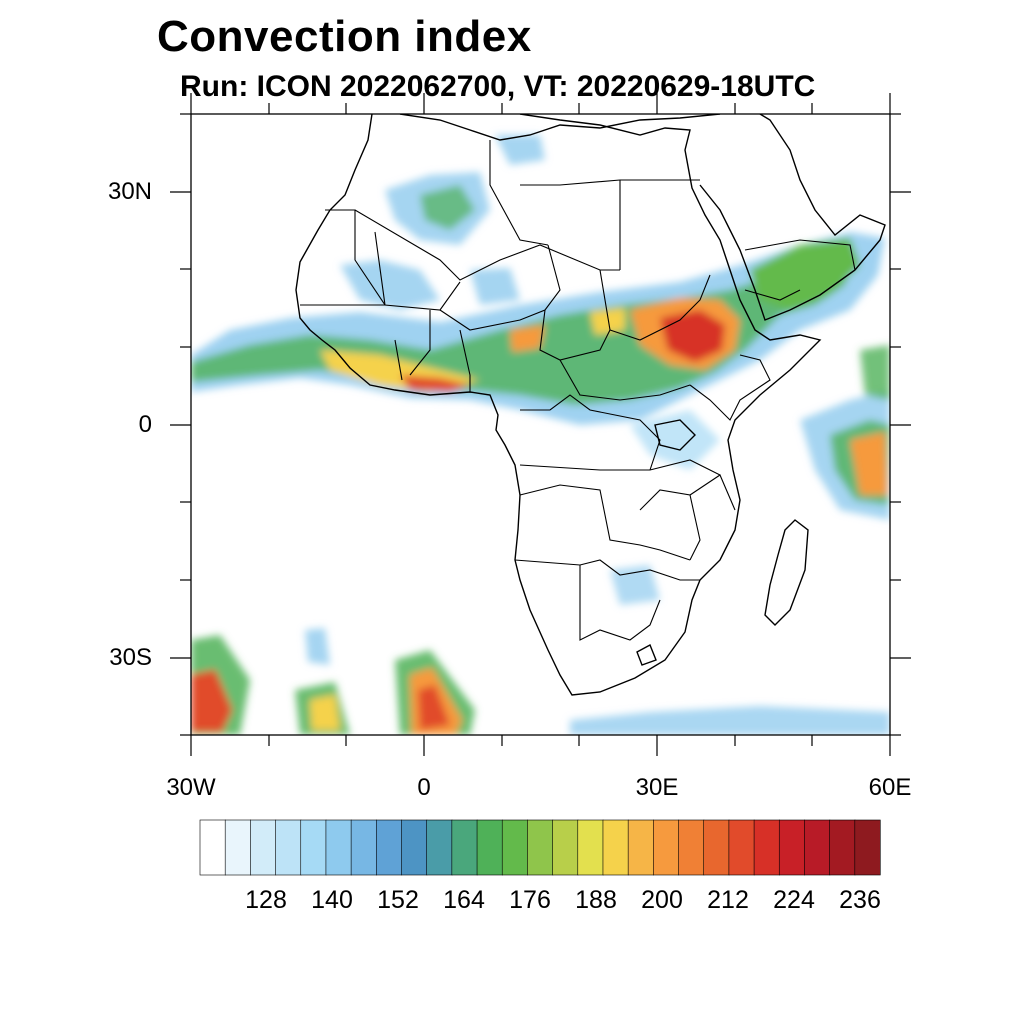  I want to click on colorbar-label: 164, so click(464, 900).